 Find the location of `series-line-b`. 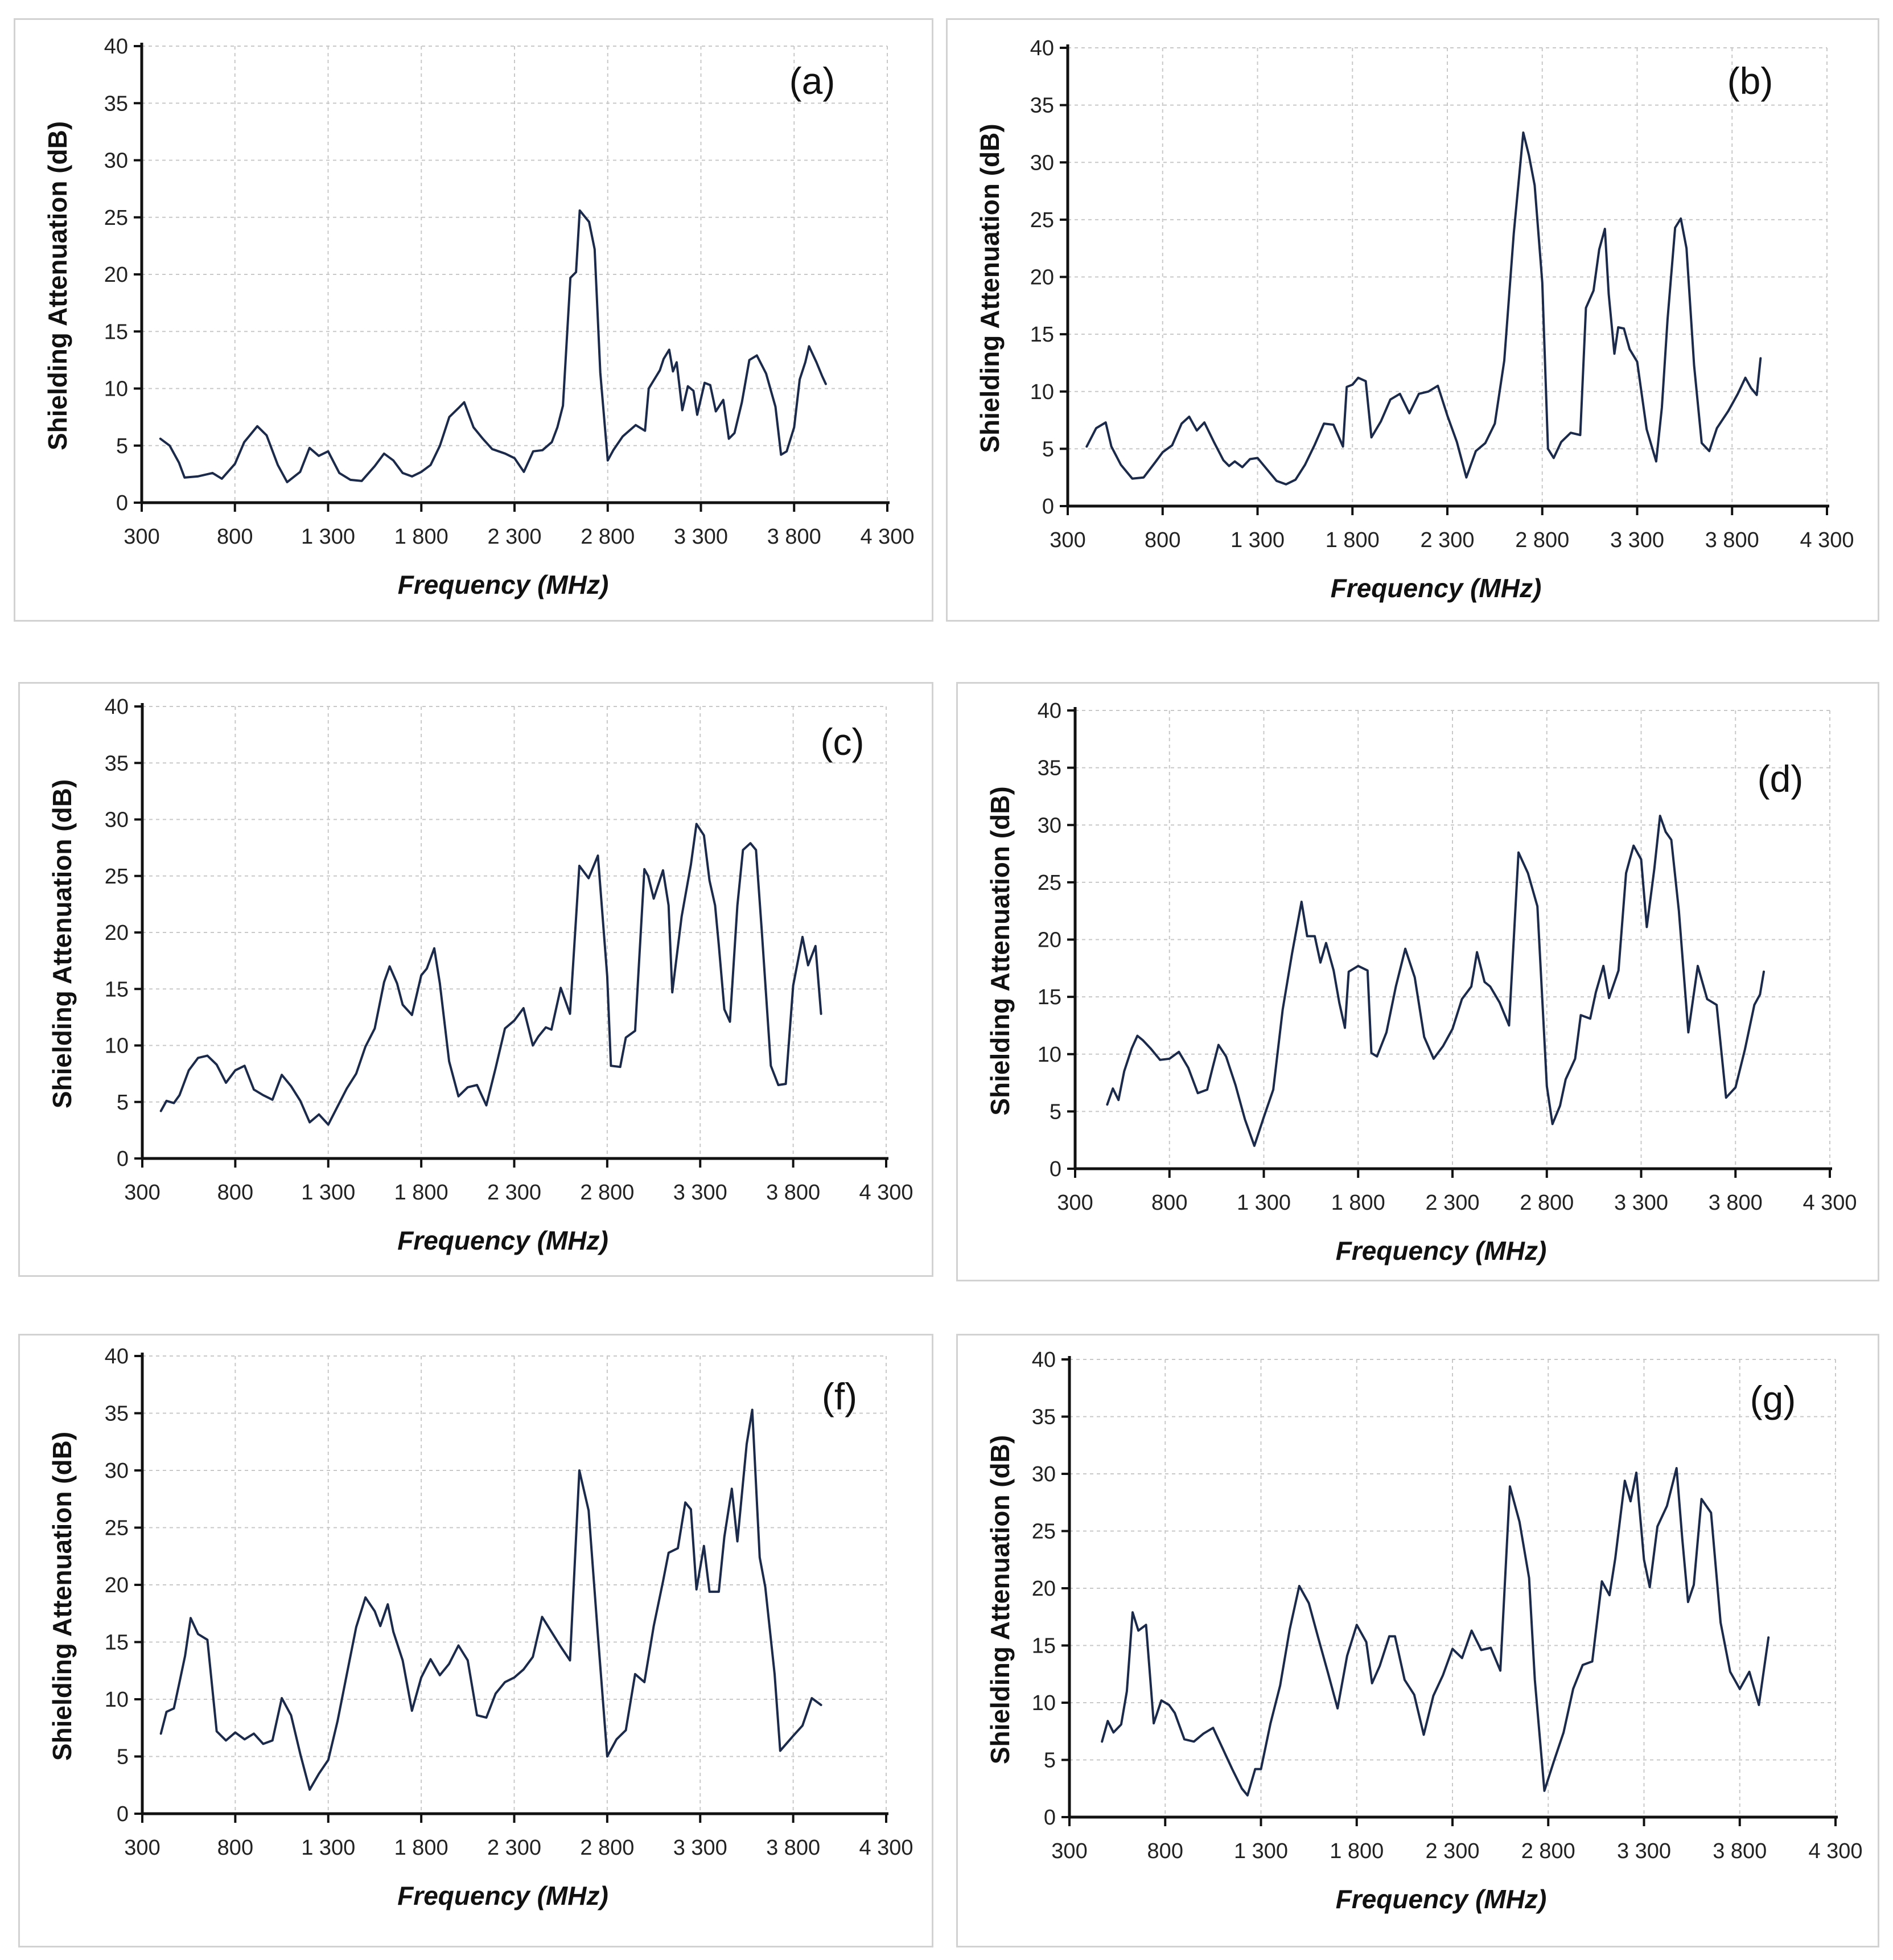

series-line-b is located at coordinates (1423, 308).